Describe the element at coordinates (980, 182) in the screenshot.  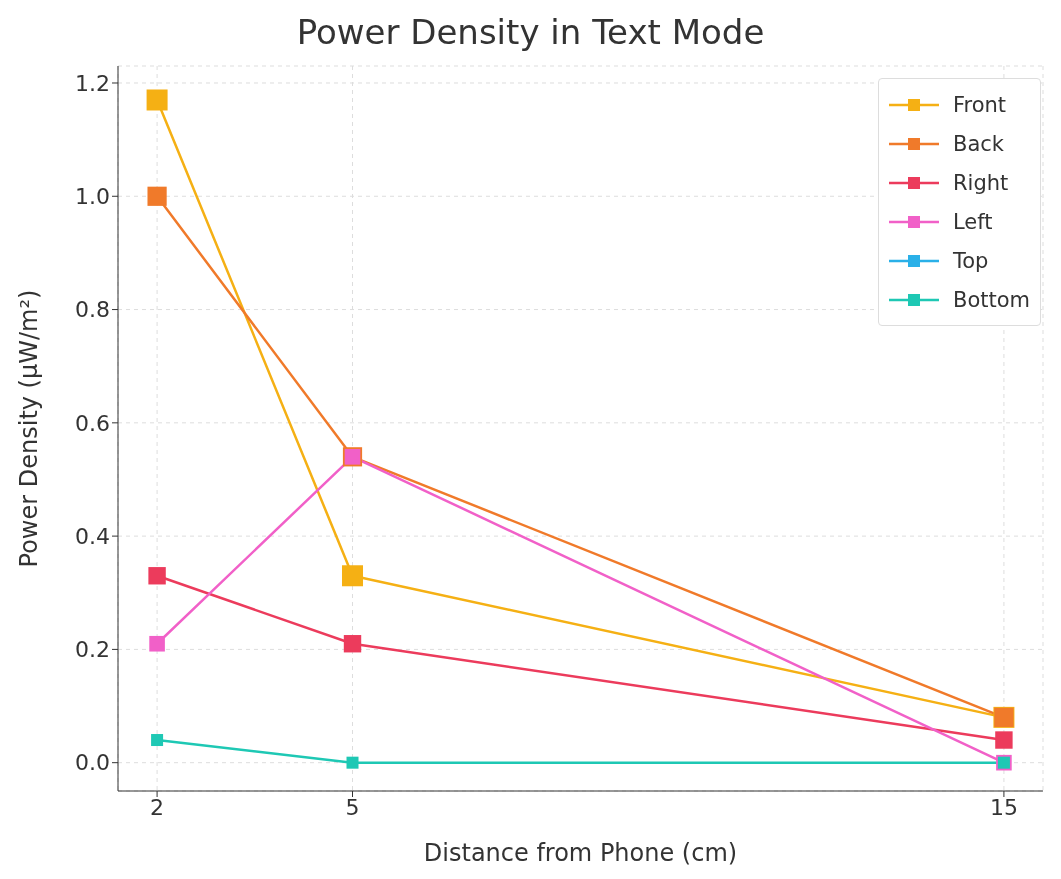
I see `legend-label: Right` at that location.